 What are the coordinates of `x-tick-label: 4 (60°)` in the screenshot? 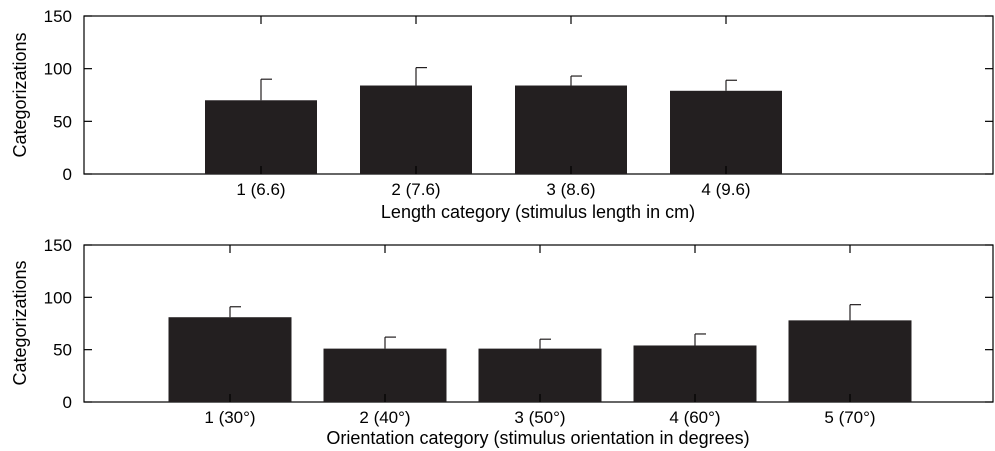 It's located at (694, 417).